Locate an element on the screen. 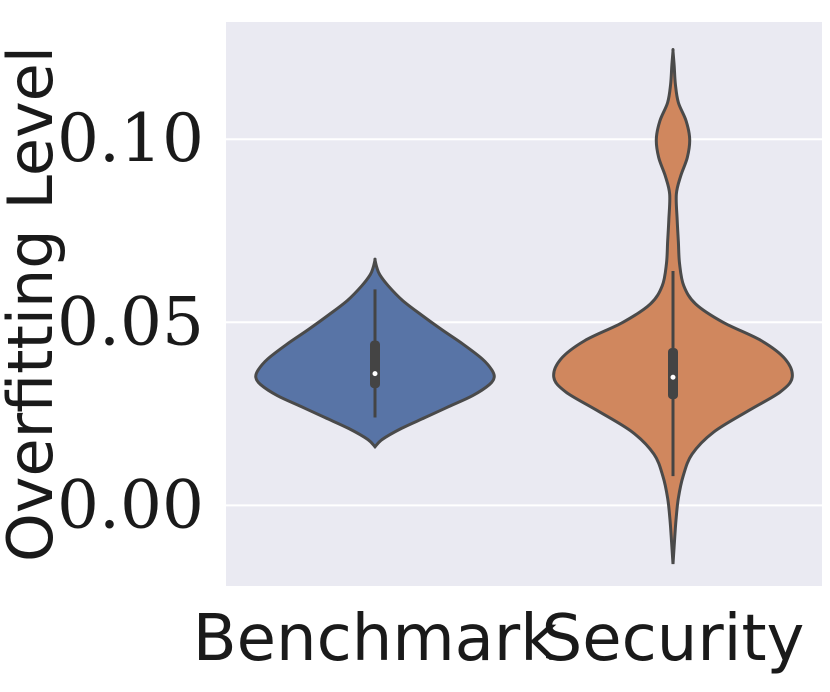  y-tick-label: 0.10 is located at coordinates (130, 138).